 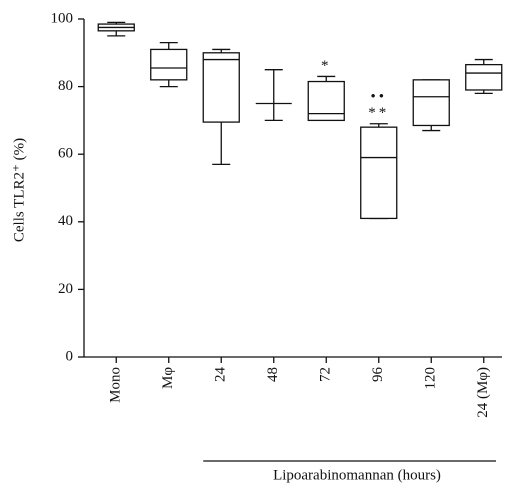 What do you see at coordinates (65, 154) in the screenshot?
I see `y-tick-label: 60` at bounding box center [65, 154].